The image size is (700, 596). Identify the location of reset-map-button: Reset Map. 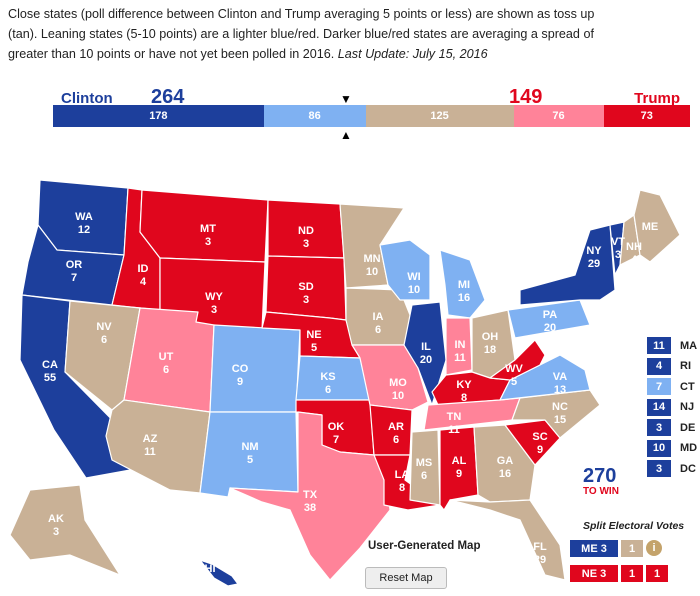
(406, 578).